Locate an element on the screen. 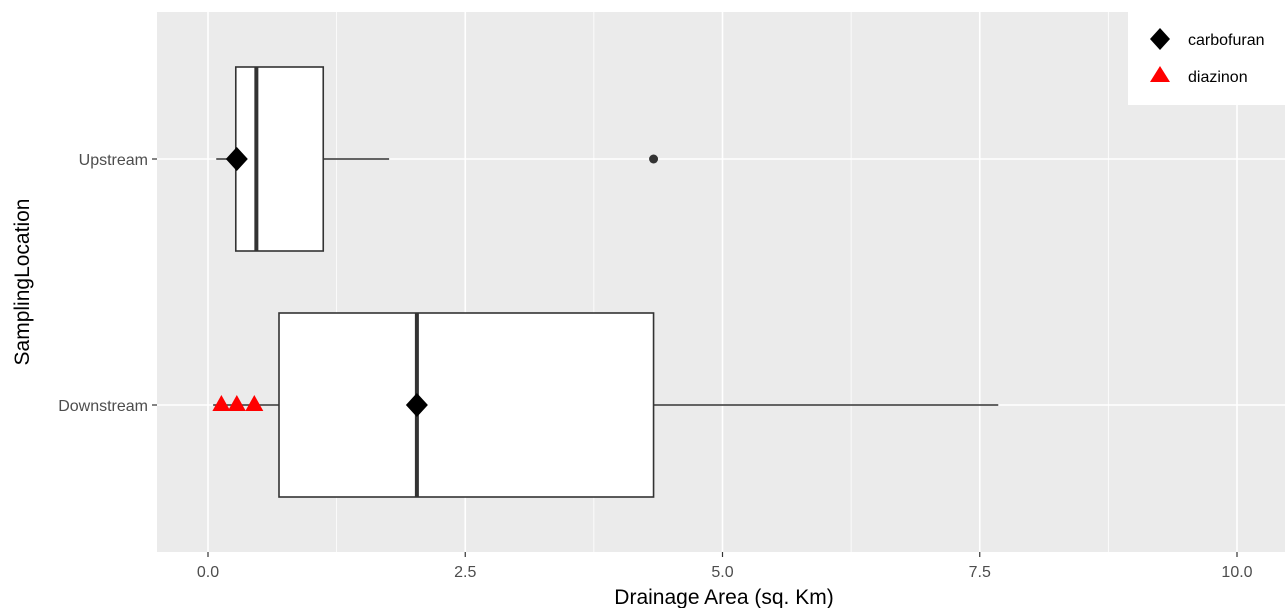  box-upstream is located at coordinates (279, 159).